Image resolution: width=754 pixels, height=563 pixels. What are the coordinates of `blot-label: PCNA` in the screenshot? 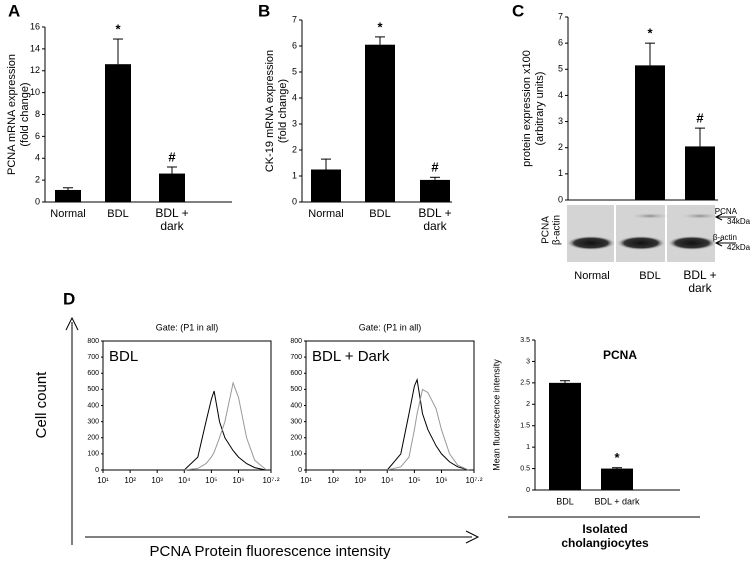 It's located at (726, 211).